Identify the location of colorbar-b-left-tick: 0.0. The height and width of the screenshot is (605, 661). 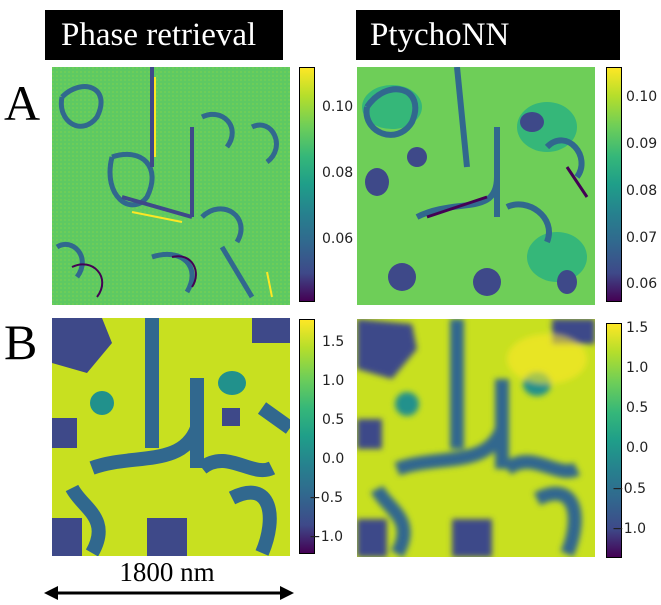
(333, 459).